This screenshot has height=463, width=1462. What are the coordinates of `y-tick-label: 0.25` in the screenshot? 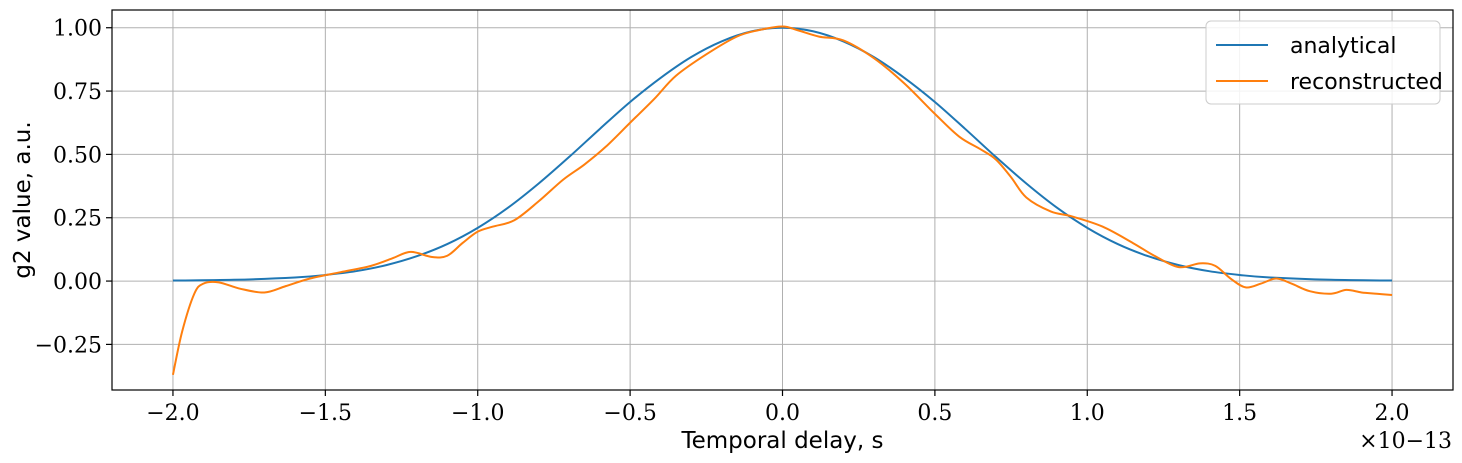 It's located at (77, 219).